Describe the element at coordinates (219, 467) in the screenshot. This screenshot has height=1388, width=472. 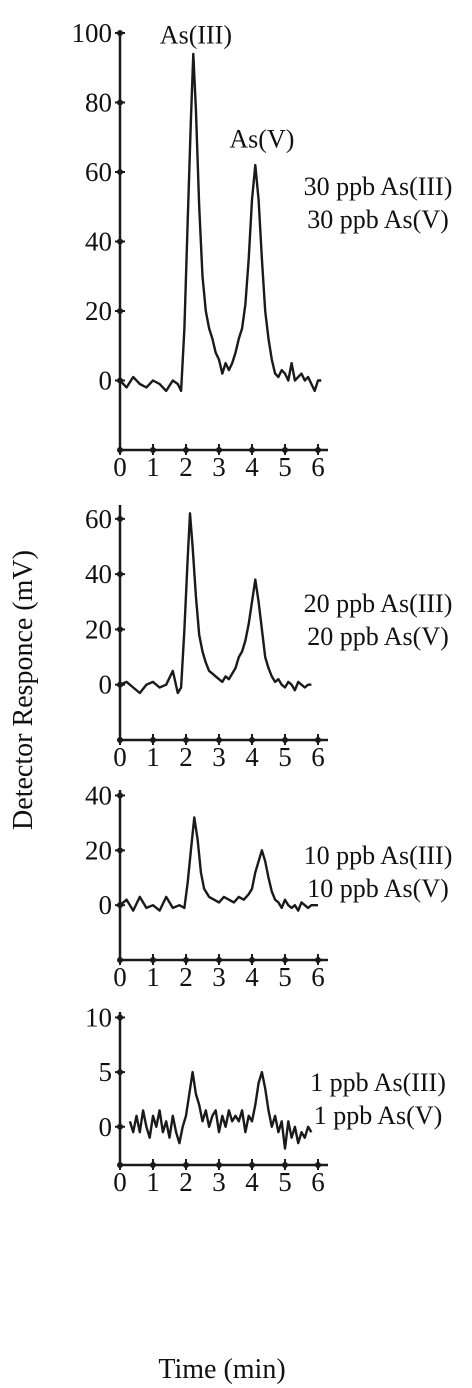
I see `panel-1-x-tick-label: 3` at that location.